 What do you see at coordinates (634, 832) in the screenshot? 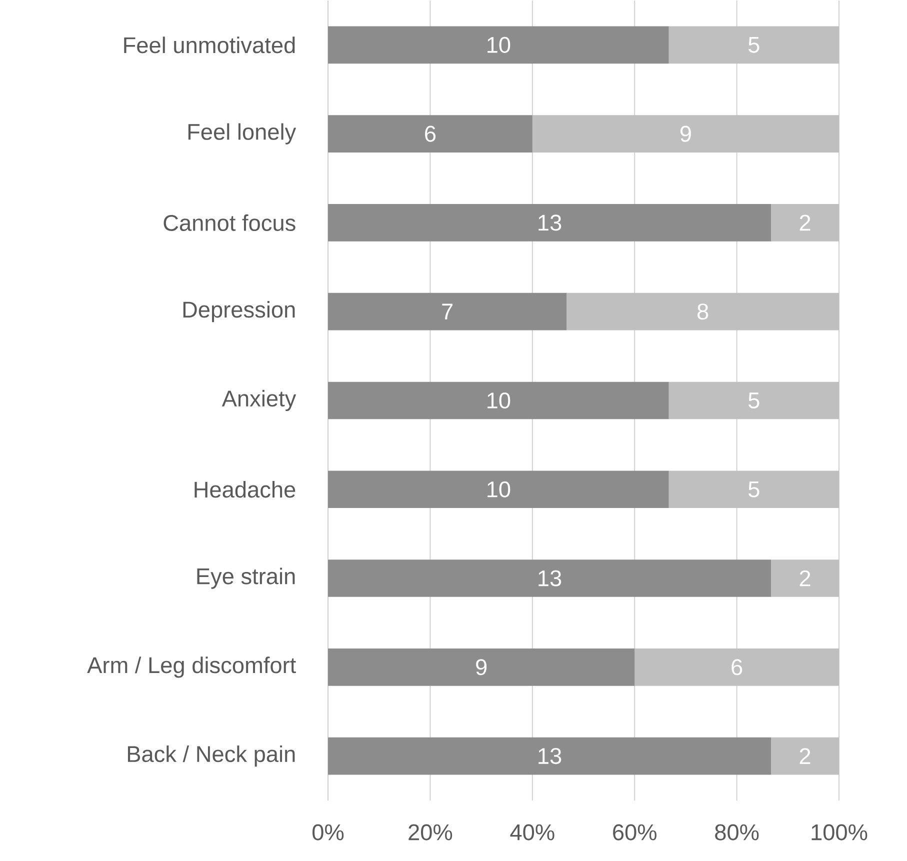
I see `x-tick-label: 60%` at bounding box center [634, 832].